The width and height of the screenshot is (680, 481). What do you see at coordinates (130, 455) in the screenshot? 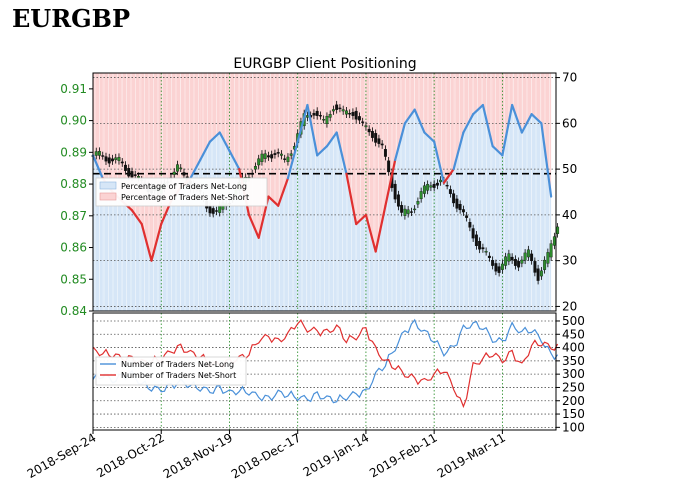
I see `x-tick-label: 2018-Oct-22` at bounding box center [130, 455].